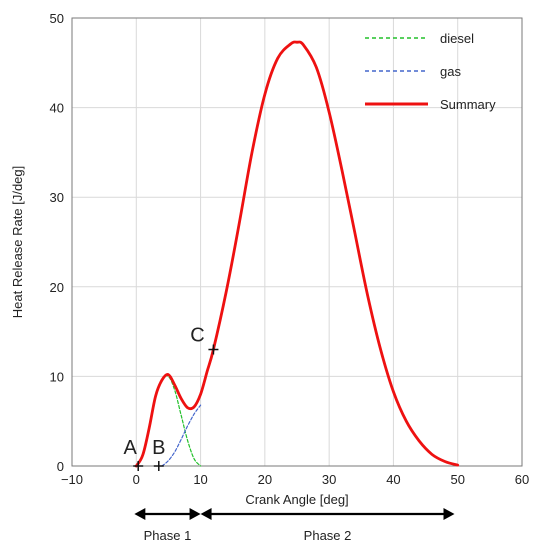  What do you see at coordinates (72, 479) in the screenshot?
I see `x-tick-label: −10` at bounding box center [72, 479].